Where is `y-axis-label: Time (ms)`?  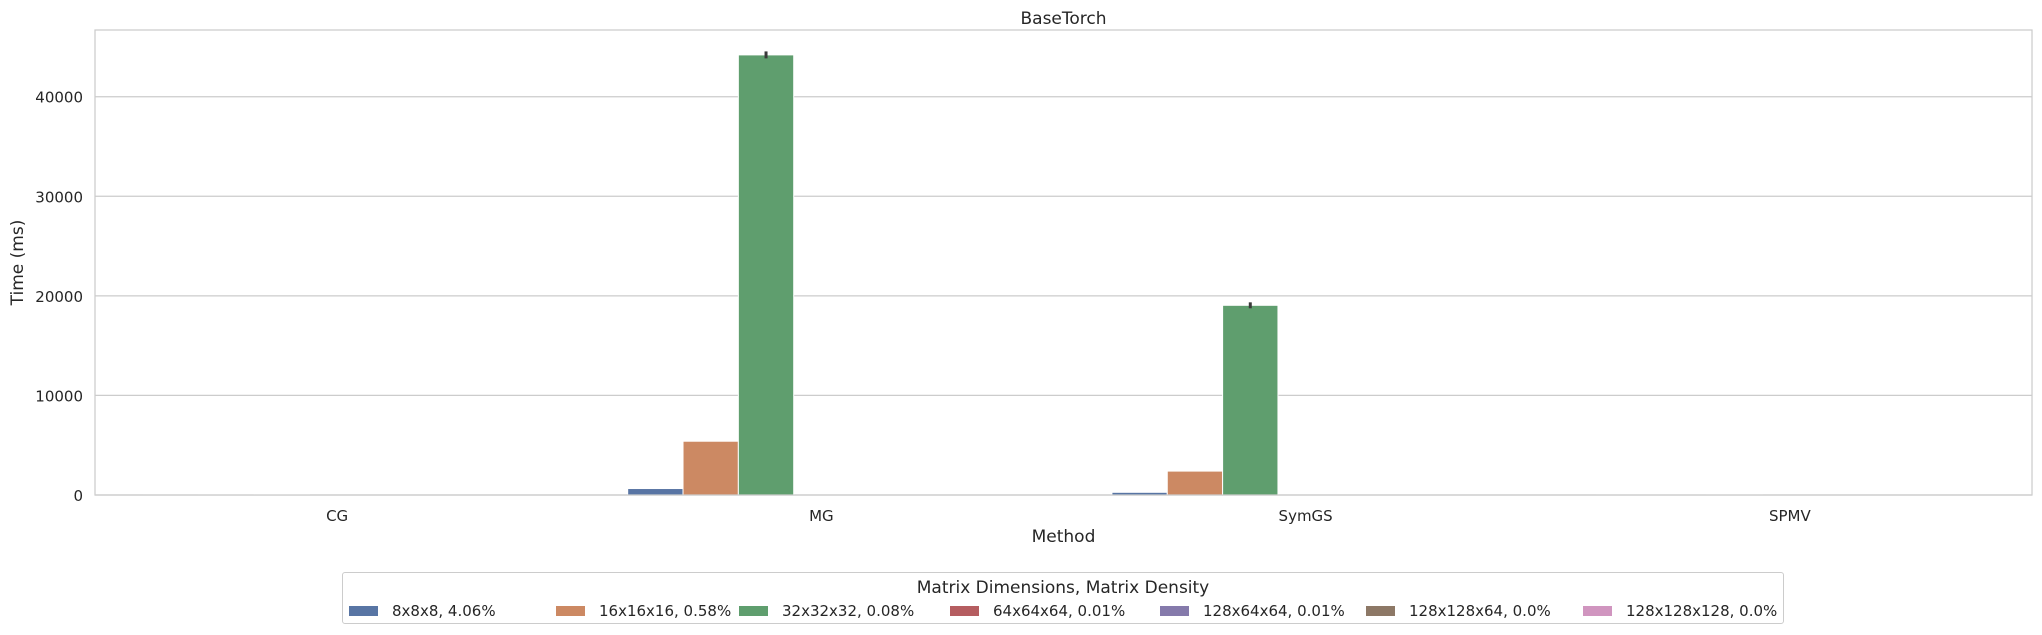 y-axis-label: Time (ms) is located at coordinates (18, 263).